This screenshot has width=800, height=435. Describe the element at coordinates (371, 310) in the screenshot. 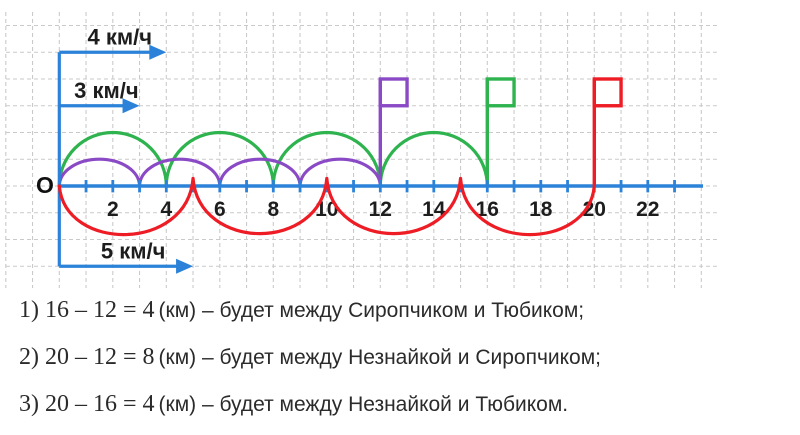

I see `solution-description: (км) – будет между Сиропчиком и Тюбиком;` at that location.